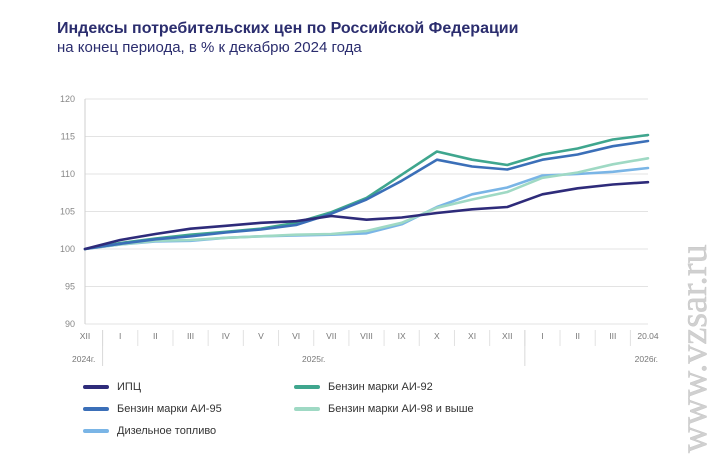 The image size is (725, 466). I want to click on year-label: 2025г., so click(313, 359).